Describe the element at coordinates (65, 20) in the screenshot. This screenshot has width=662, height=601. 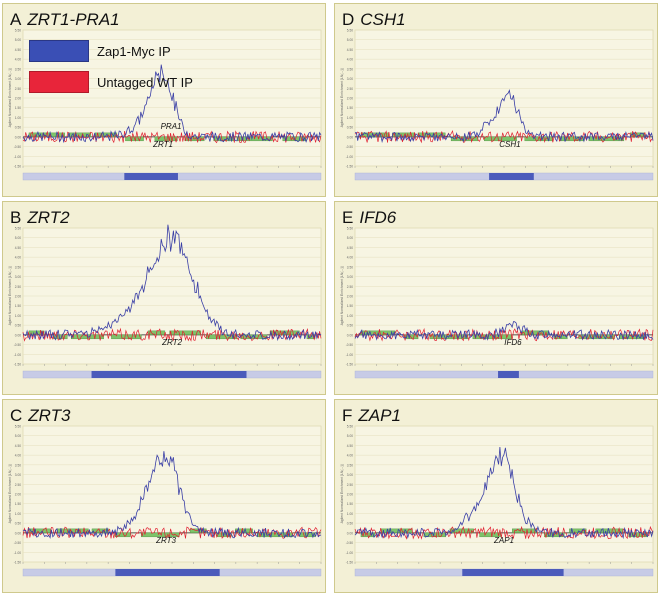
I see `panel-title-a: A ZRT1-PRA1` at that location.